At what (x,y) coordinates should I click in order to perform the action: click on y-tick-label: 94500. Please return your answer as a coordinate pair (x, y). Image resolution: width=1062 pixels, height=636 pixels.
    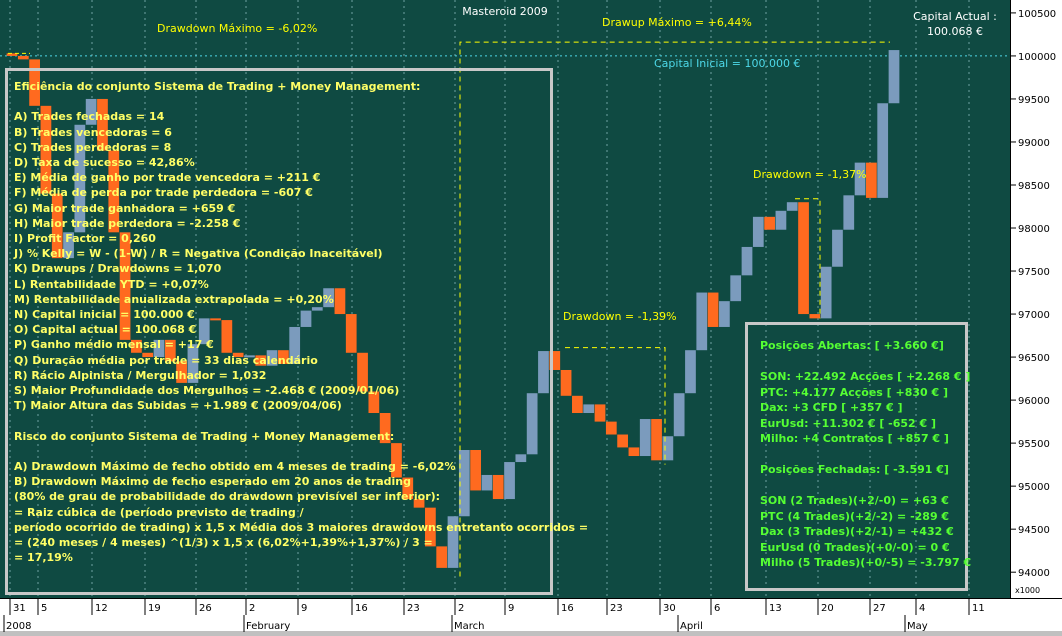
    Looking at the image, I should click on (1034, 530).